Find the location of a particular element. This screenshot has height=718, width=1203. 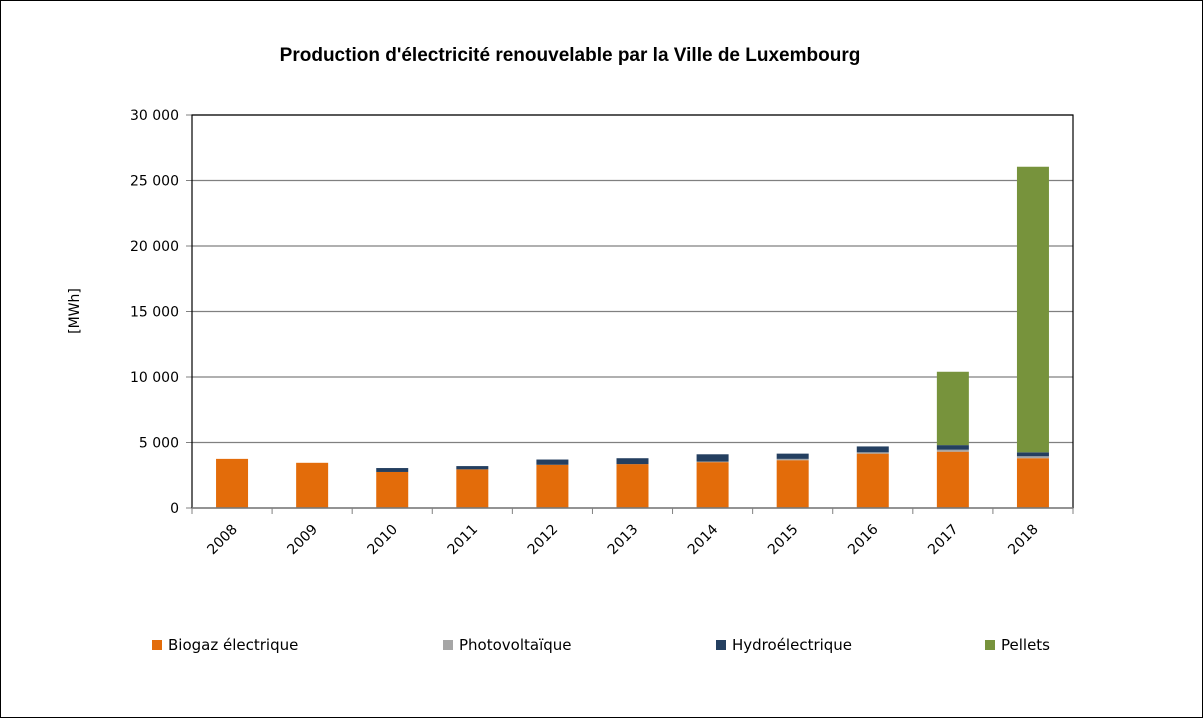

bar-segment-biogaz-lectrique-2016 is located at coordinates (872, 480).